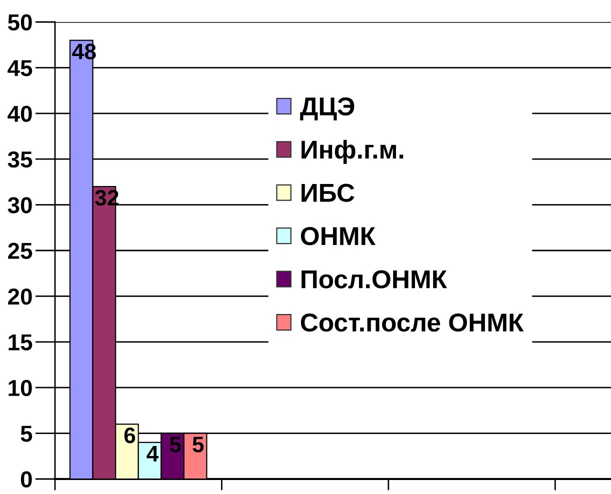 This screenshot has width=611, height=494. What do you see at coordinates (26, 479) in the screenshot?
I see `y-tick-label: 0` at bounding box center [26, 479].